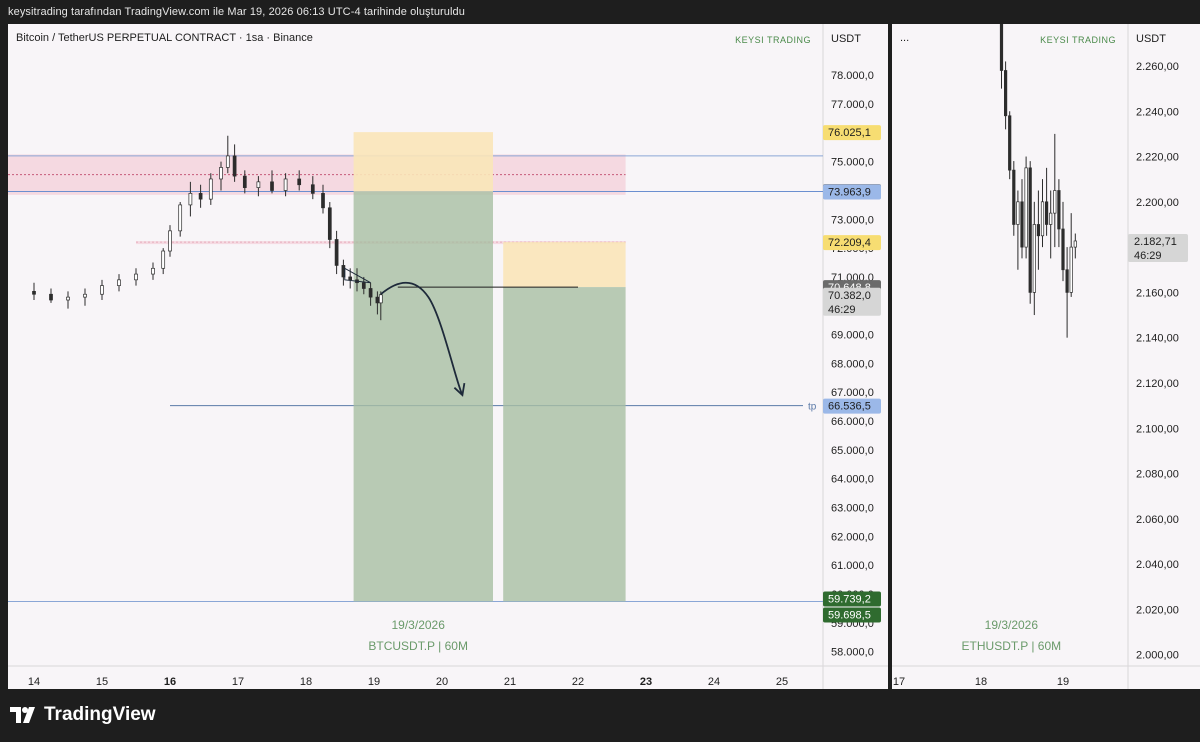 Image resolution: width=1200 pixels, height=742 pixels. Describe the element at coordinates (1157, 520) in the screenshot. I see `y-tick-label: 2.060,00` at that location.